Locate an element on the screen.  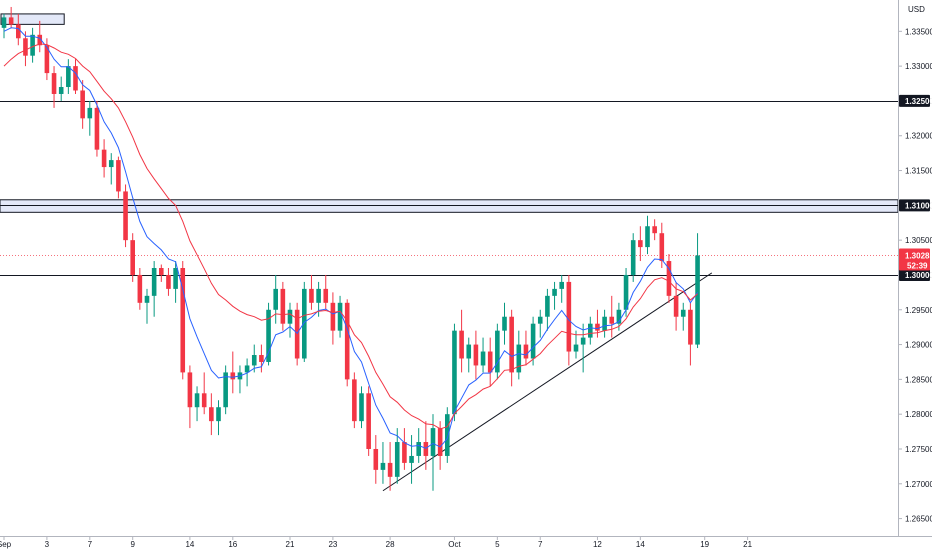
currency-label: USD is located at coordinates (916, 9).